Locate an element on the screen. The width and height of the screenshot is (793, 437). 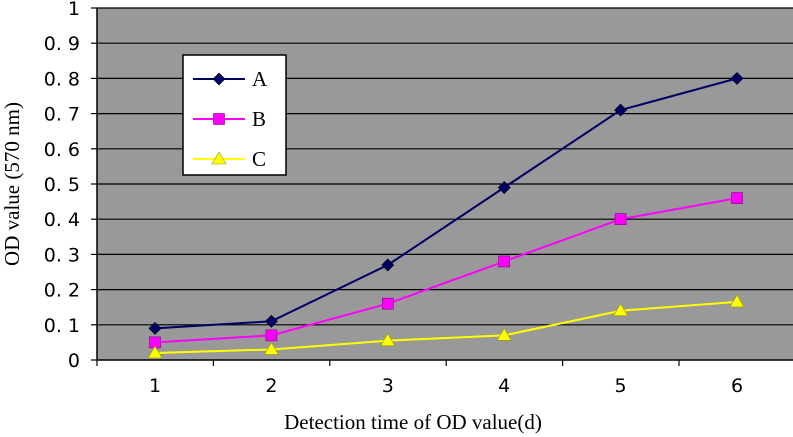
y-tick-label: 0. 7 is located at coordinates (62, 115).